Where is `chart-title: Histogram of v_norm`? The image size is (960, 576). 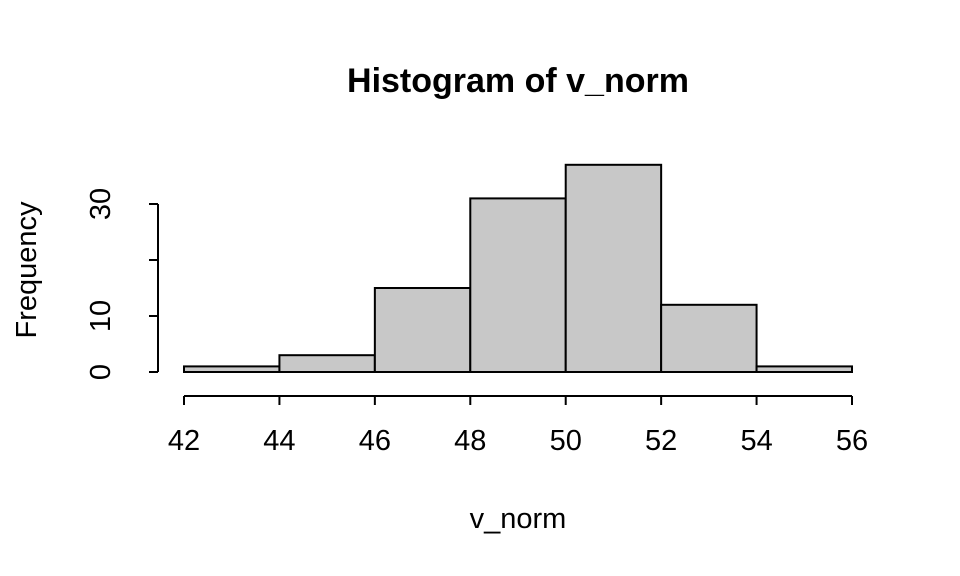
chart-title: Histogram of v_norm is located at coordinates (518, 81).